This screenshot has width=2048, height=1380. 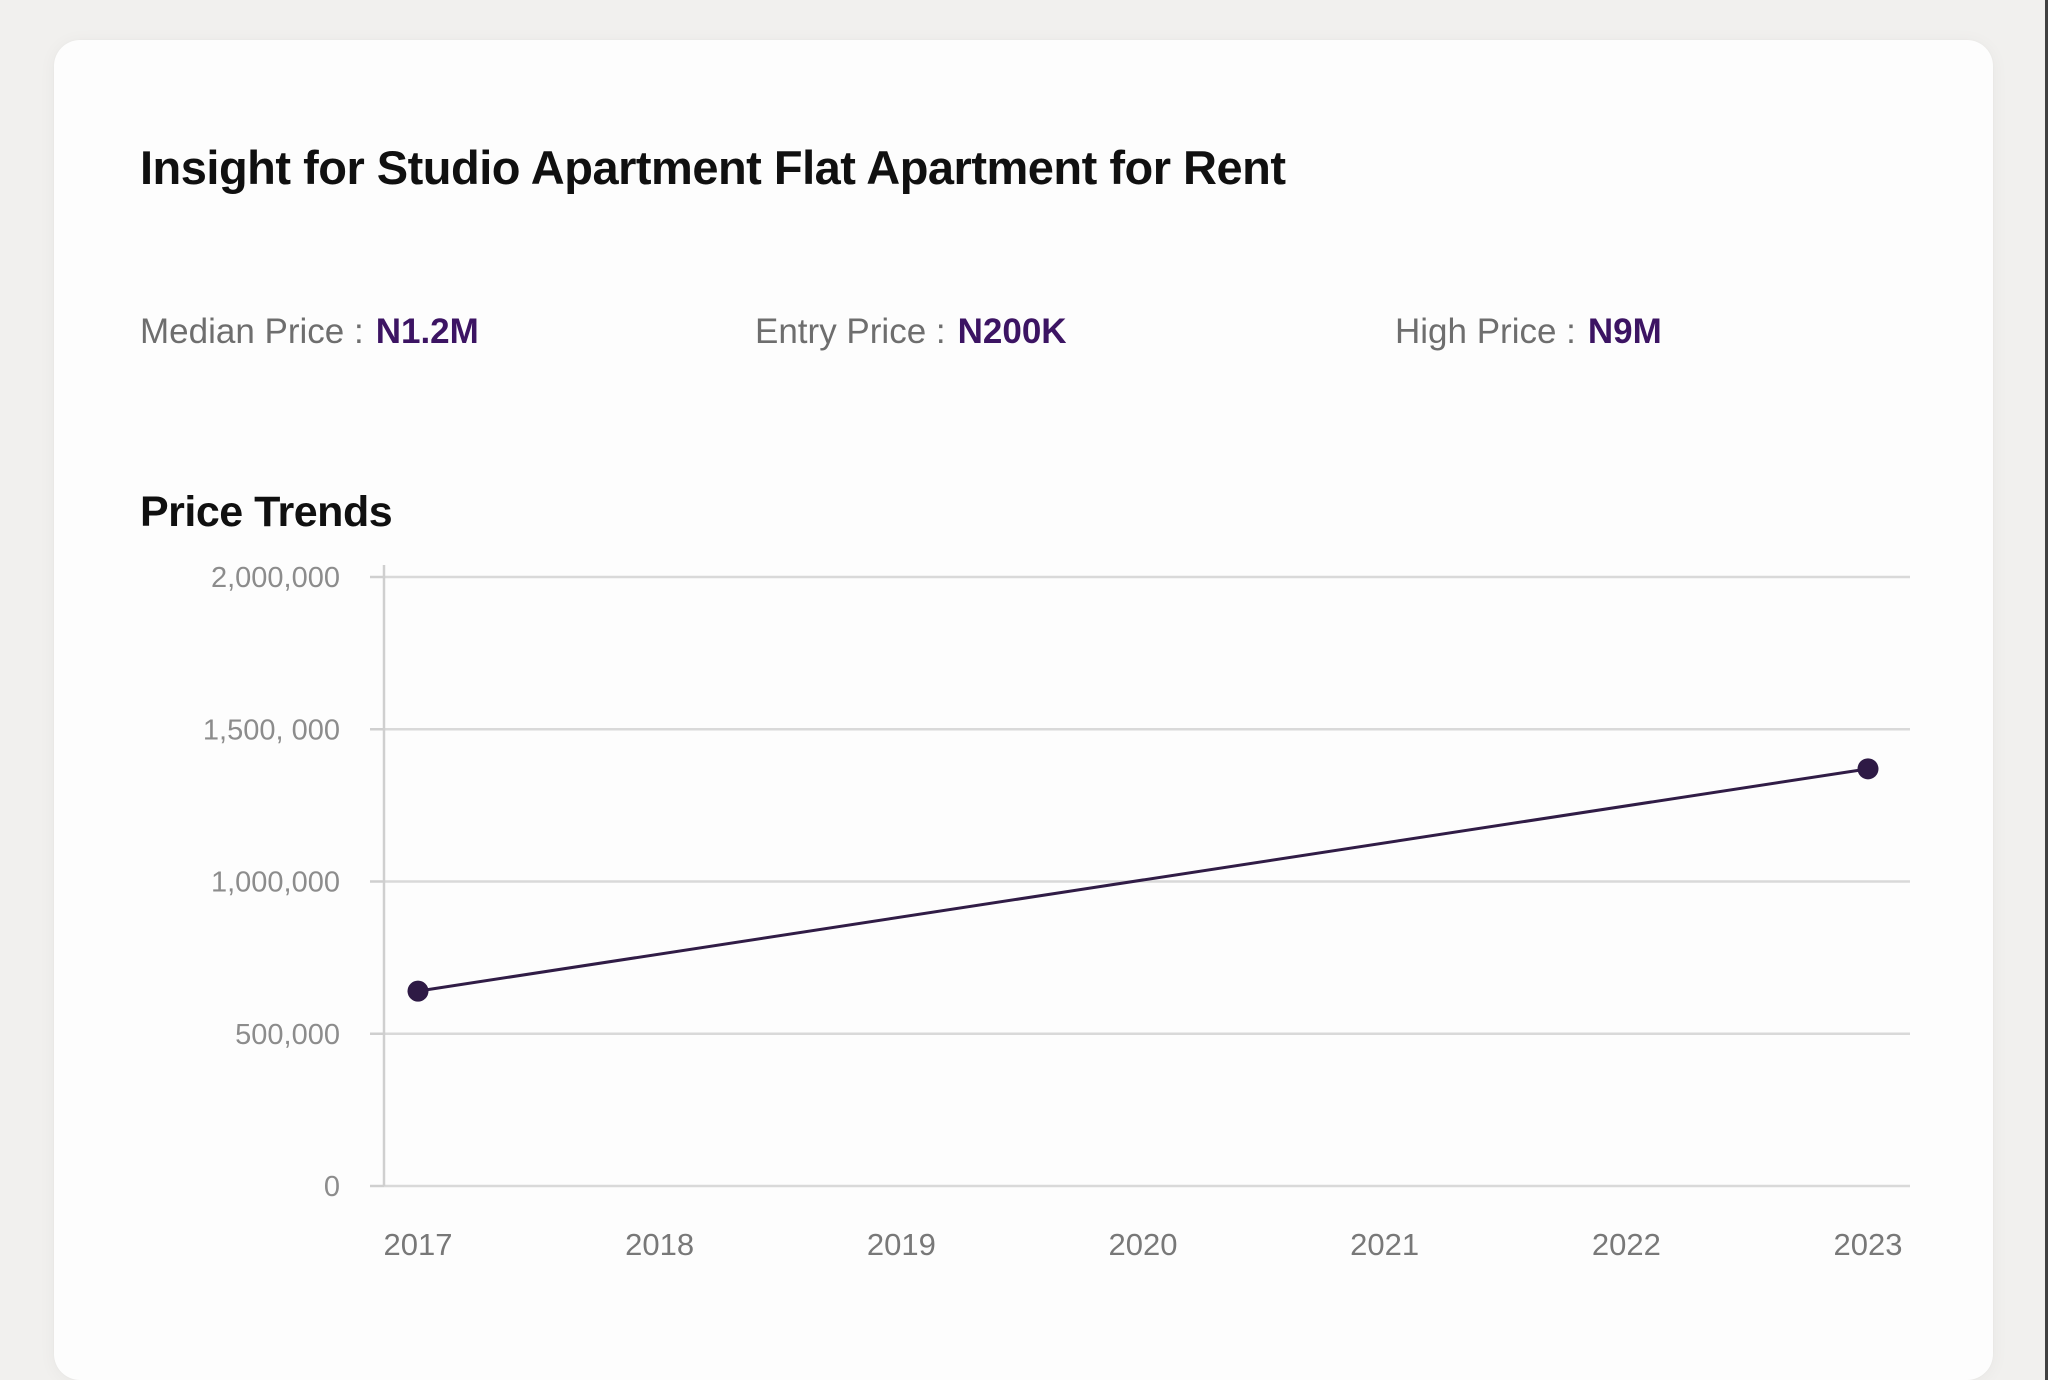 I want to click on section-title-price-trends: Price Trends, so click(x=266, y=512).